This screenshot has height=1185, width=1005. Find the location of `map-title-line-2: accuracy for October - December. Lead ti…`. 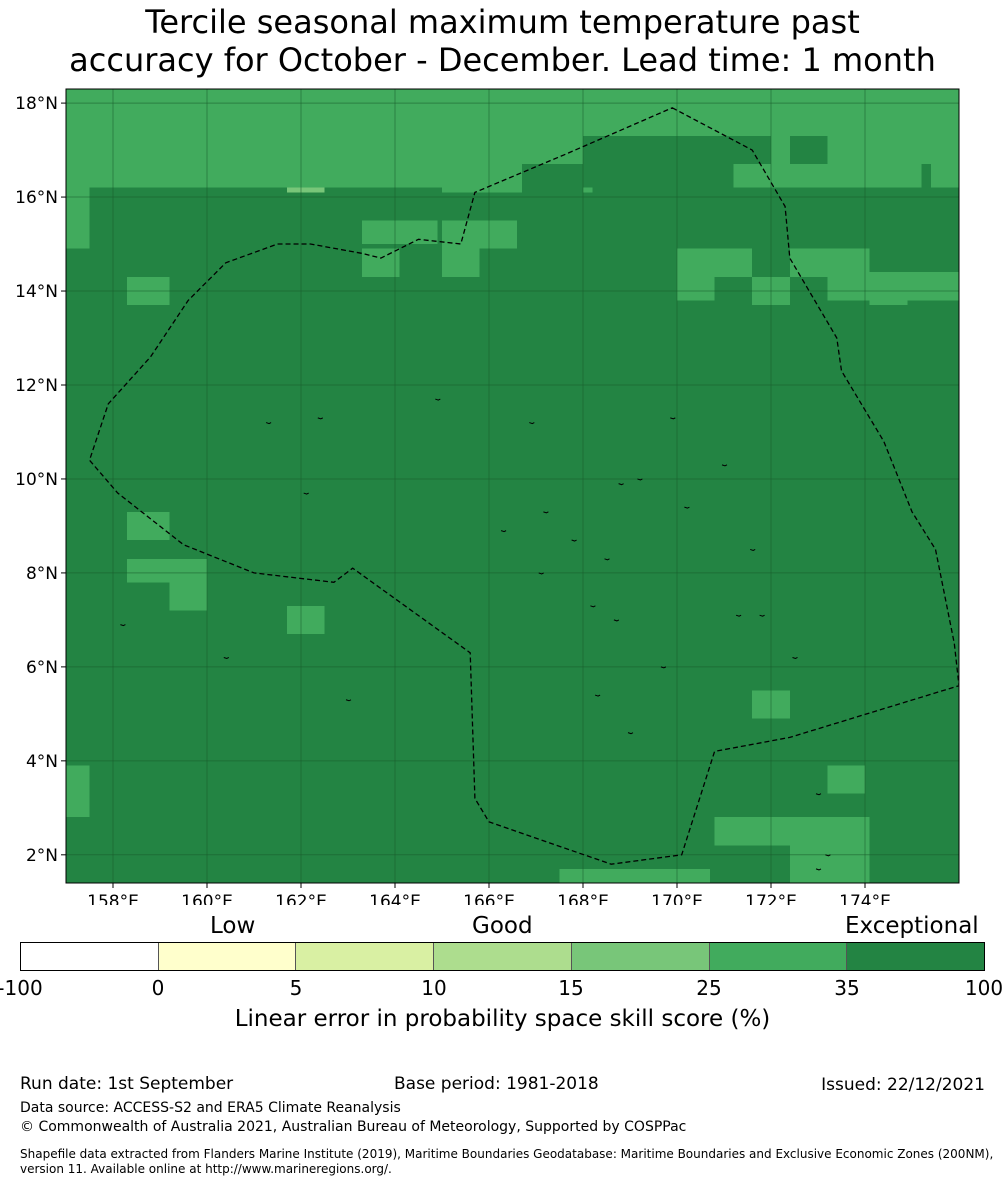

map-title-line-2: accuracy for October - December. Lead ti… is located at coordinates (502, 60).